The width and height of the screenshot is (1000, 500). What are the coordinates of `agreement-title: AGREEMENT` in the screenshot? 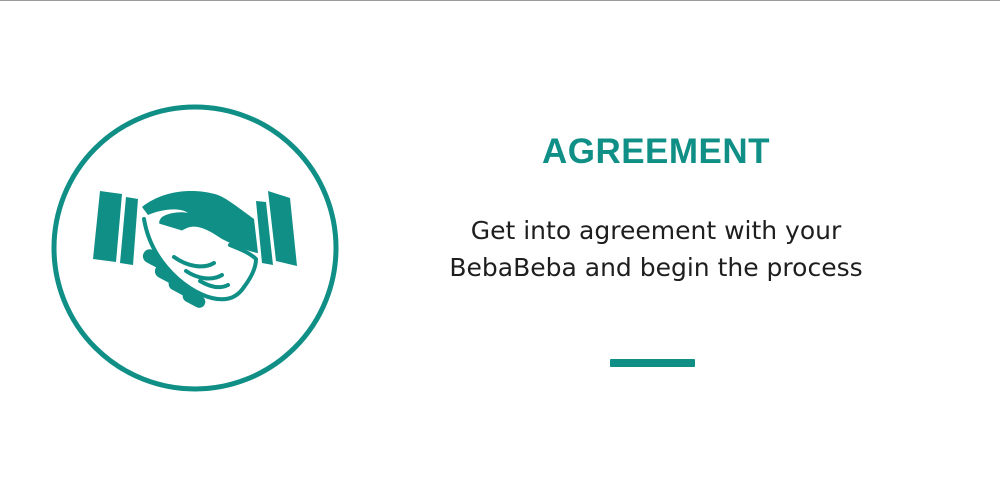 It's located at (656, 151).